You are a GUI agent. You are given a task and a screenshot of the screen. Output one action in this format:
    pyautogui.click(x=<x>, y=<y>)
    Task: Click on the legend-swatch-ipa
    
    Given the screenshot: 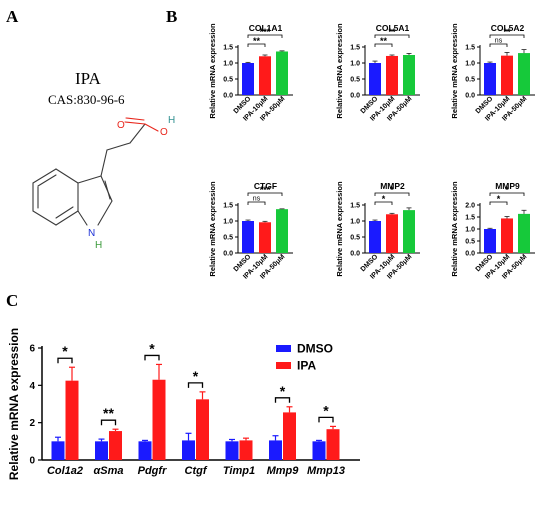 What is the action you would take?
    pyautogui.click(x=283, y=365)
    